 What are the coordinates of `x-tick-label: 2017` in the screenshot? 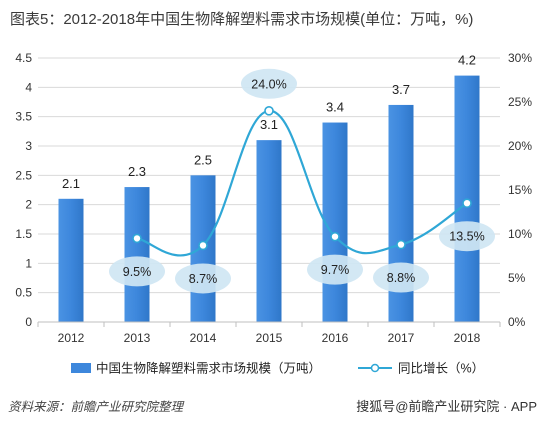 It's located at (401, 338).